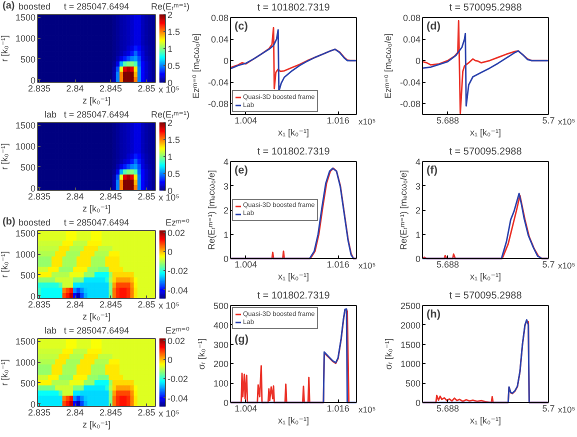 The width and height of the screenshot is (577, 437). Describe the element at coordinates (8, 6) in the screenshot. I see `text: (a)` at that location.